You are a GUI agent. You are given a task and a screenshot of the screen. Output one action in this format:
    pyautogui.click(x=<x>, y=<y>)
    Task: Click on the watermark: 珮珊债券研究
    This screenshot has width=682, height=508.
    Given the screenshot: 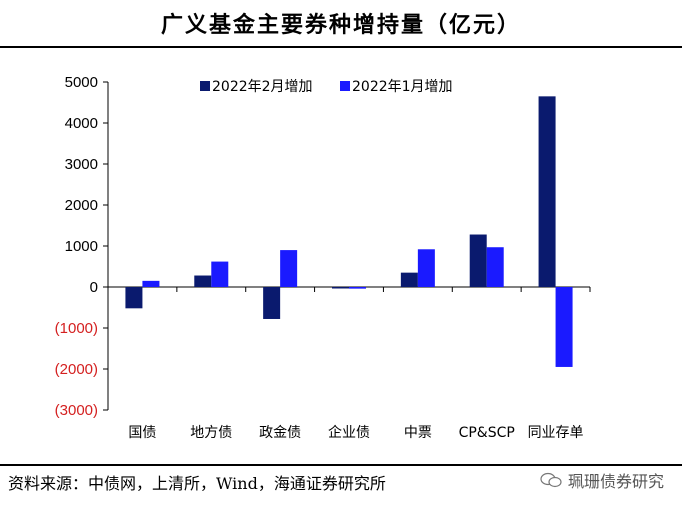 What is the action you would take?
    pyautogui.click(x=602, y=480)
    